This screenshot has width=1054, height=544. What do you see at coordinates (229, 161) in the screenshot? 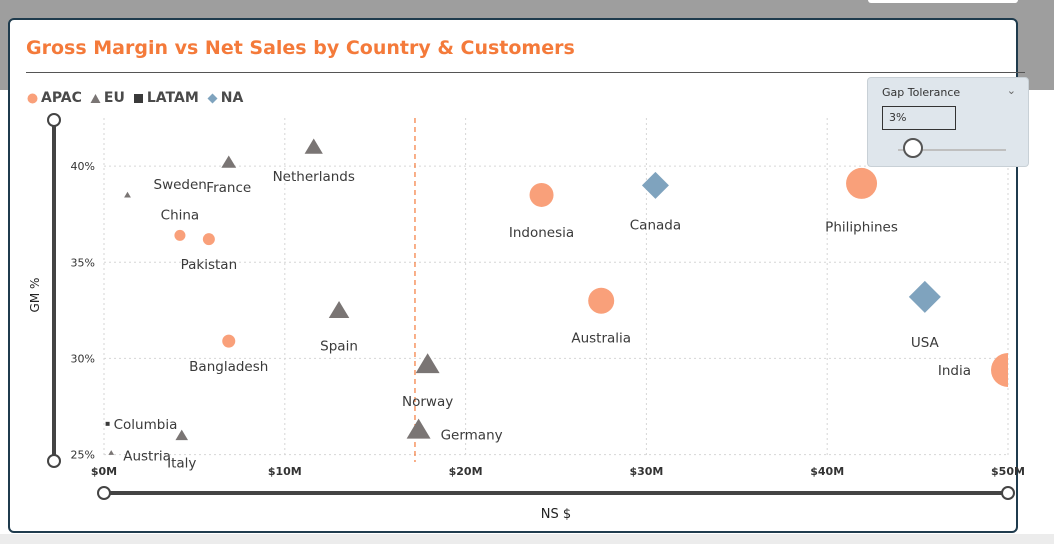
I see `point-france` at bounding box center [229, 161].